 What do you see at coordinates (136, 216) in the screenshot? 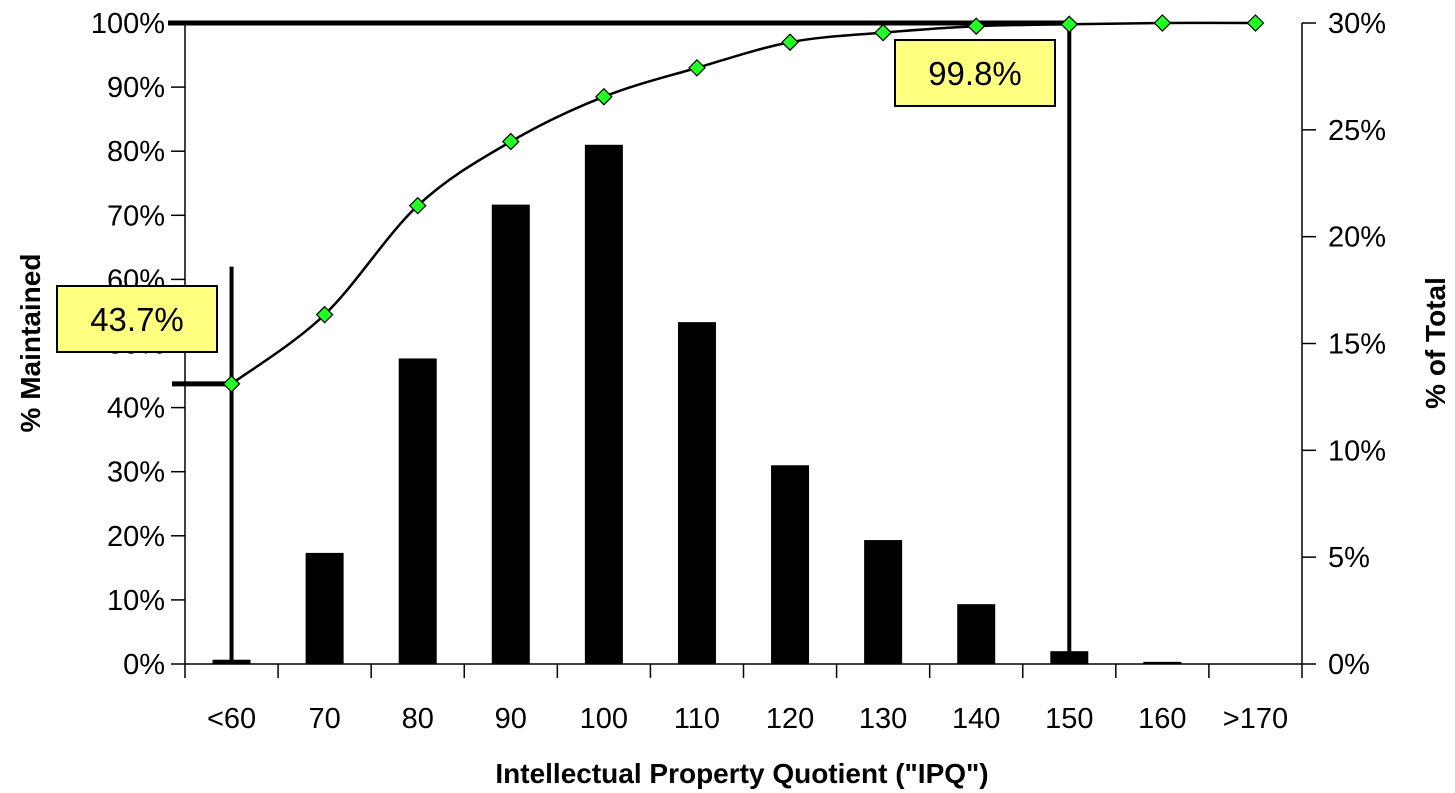
I see `left-y-tick-label: 70%` at bounding box center [136, 216].